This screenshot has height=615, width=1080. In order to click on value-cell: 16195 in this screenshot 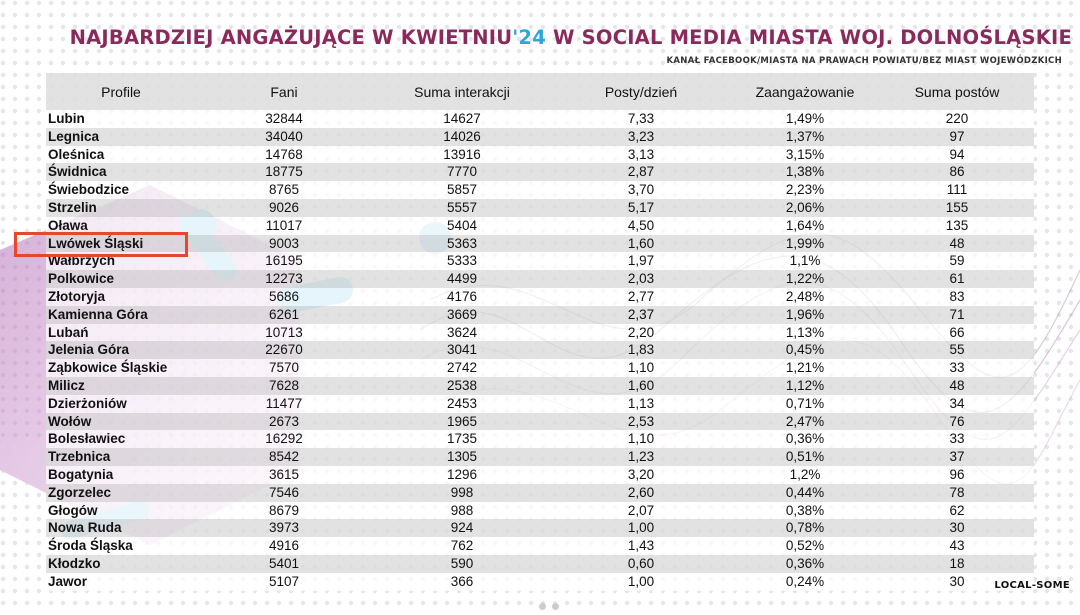, I will do `click(284, 261)`.